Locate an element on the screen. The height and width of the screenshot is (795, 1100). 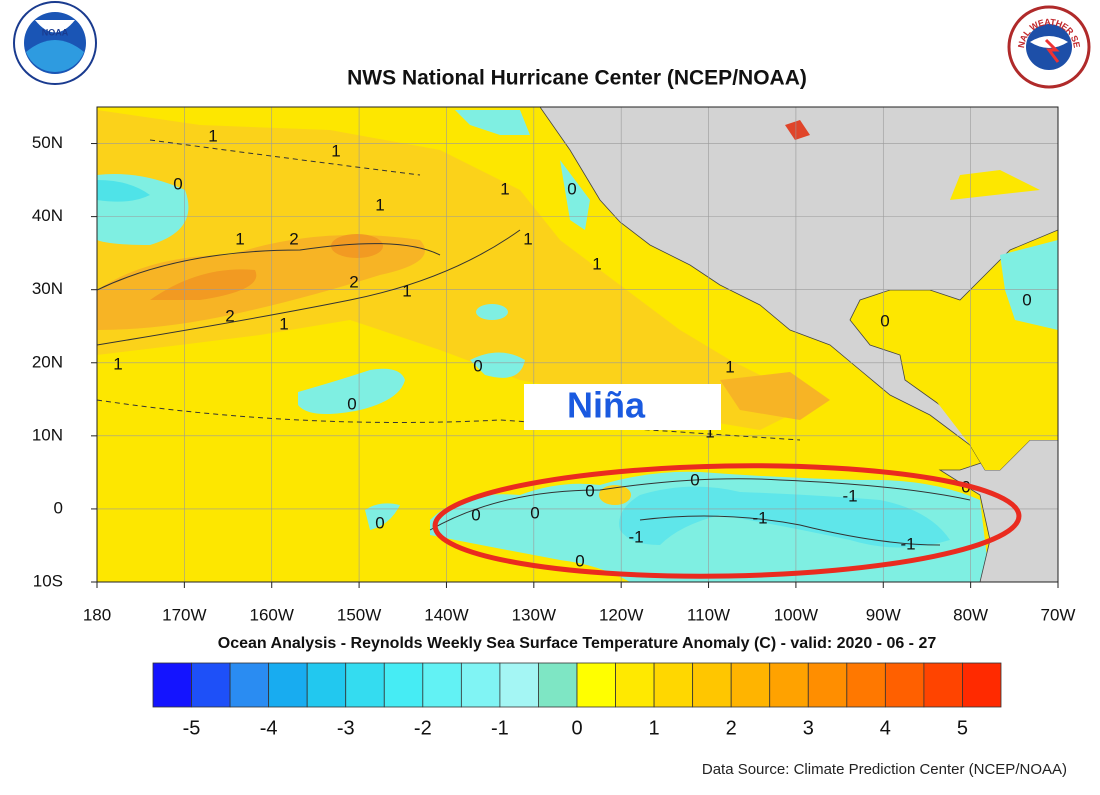
logo-bolt is located at coordinates (1052, 50).